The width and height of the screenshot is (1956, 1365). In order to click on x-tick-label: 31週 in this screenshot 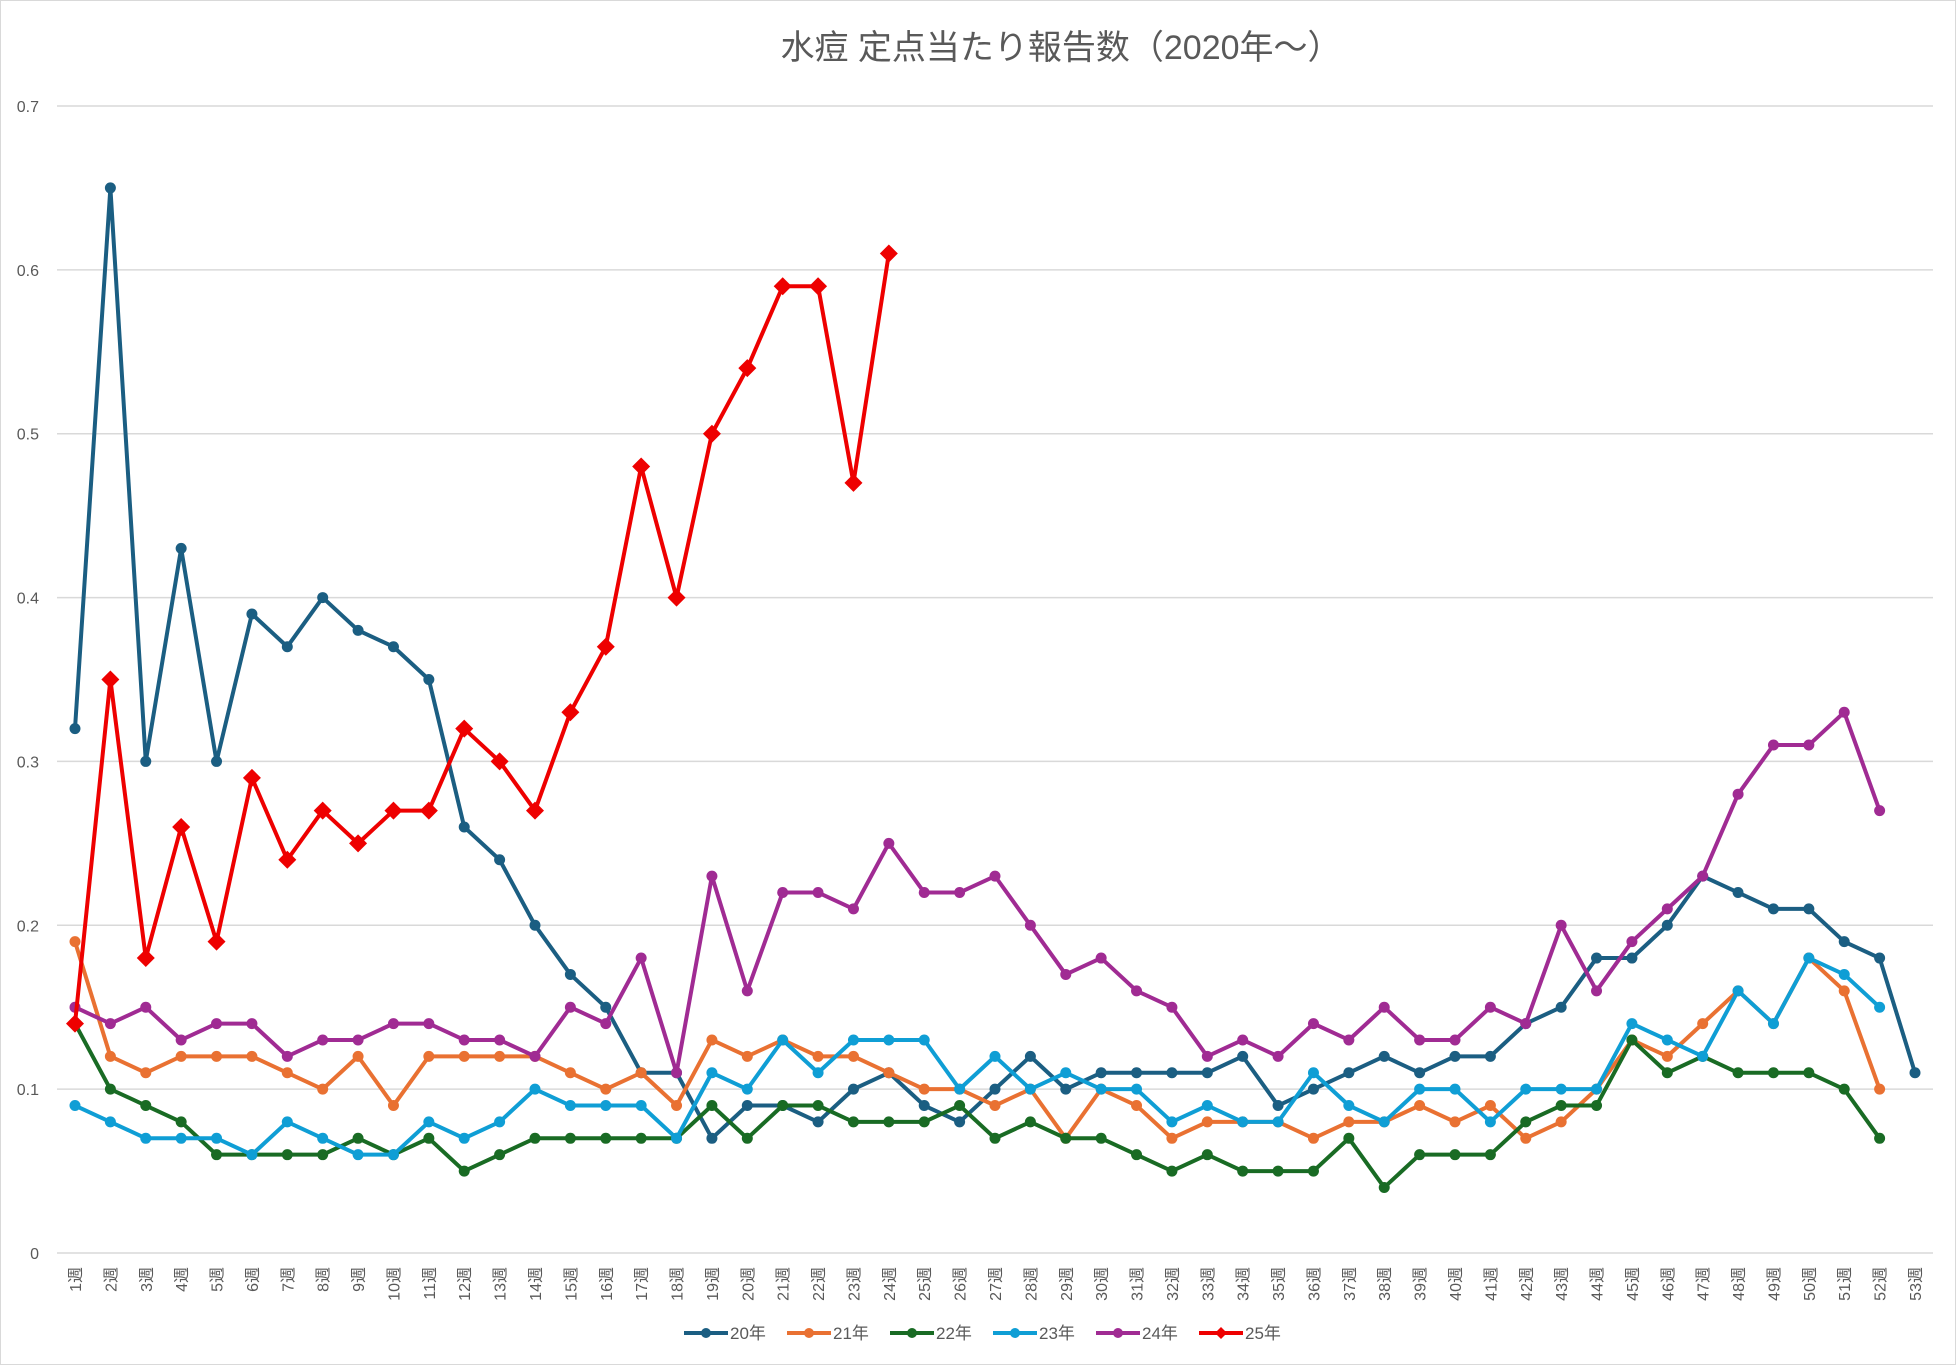, I will do `click(1138, 1284)`.